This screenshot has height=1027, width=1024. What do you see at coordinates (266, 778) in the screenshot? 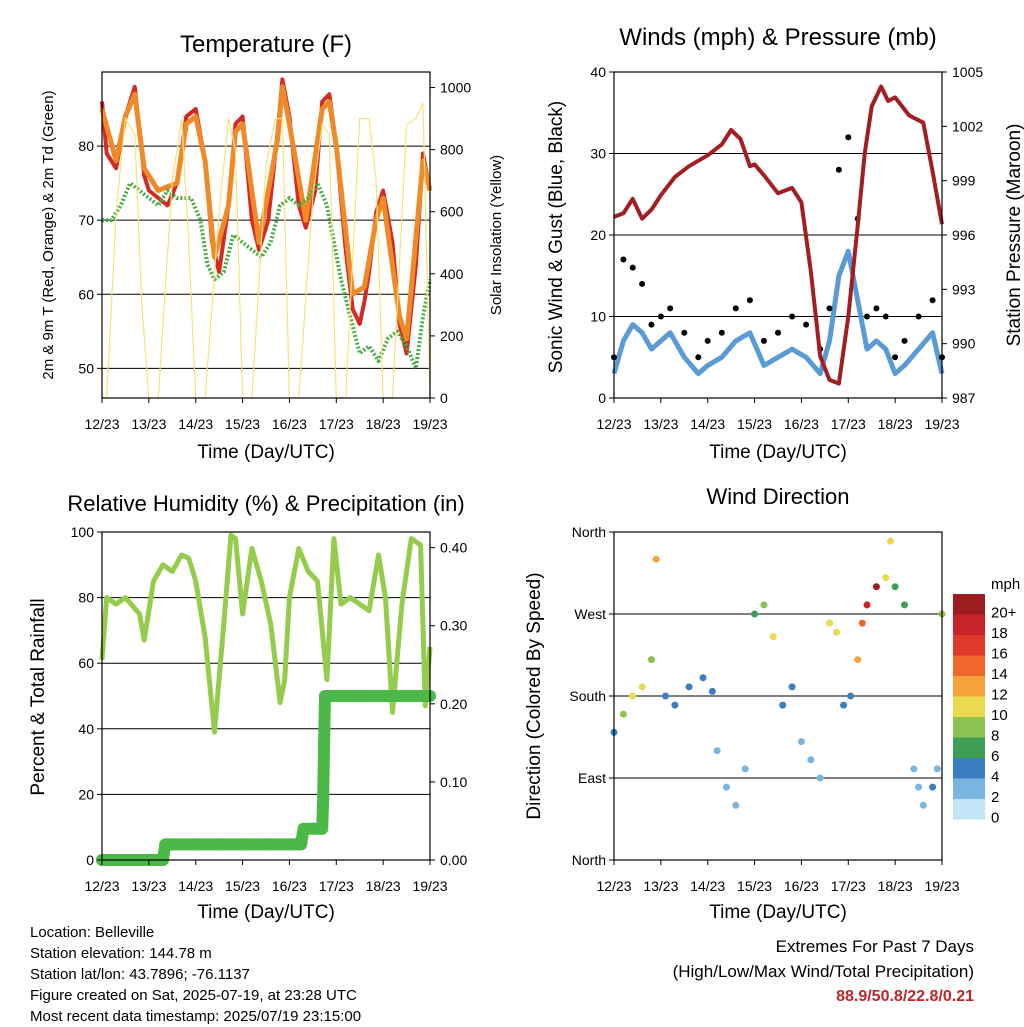
I see `precip-line` at bounding box center [266, 778].